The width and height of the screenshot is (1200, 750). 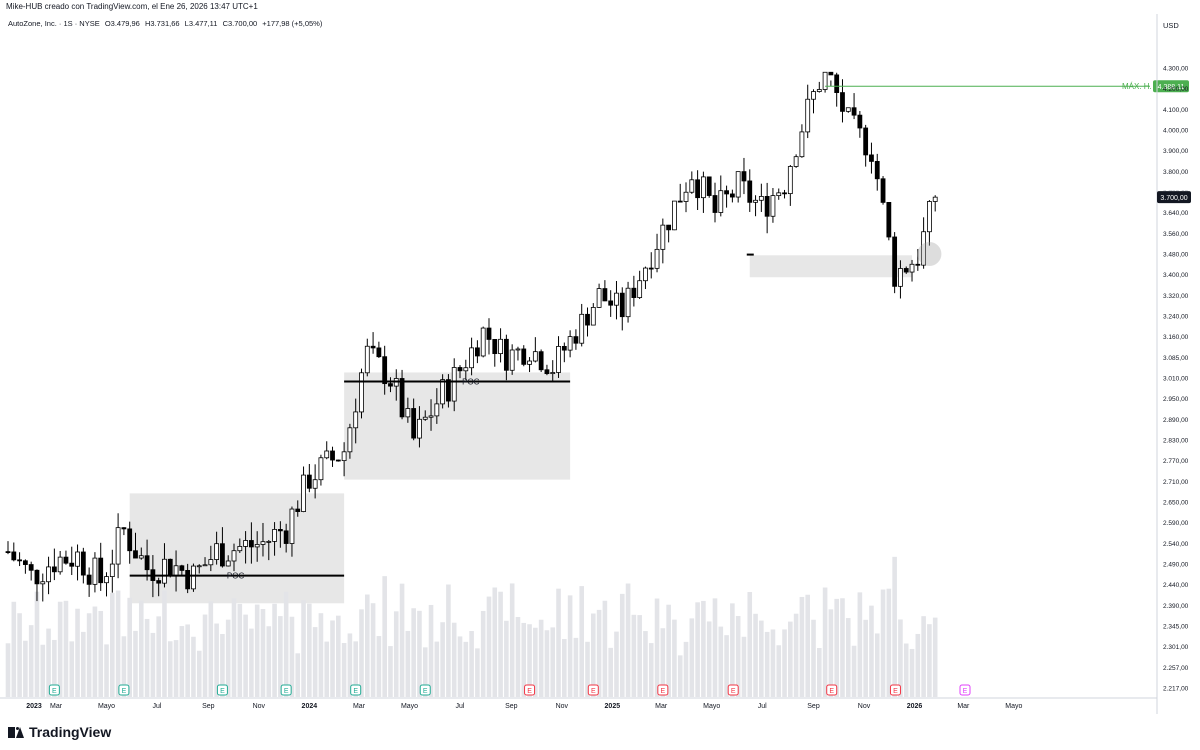 What do you see at coordinates (1176, 668) in the screenshot?
I see `price-tick-label: 2.257,00` at bounding box center [1176, 668].